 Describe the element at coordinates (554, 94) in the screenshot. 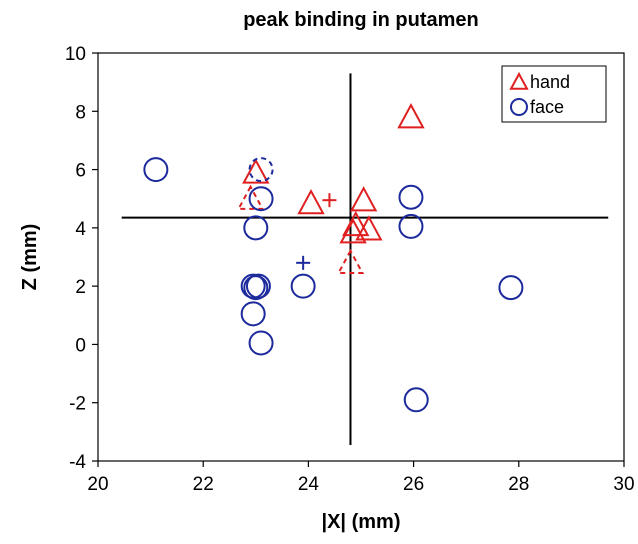

I see `legend: hand face` at that location.